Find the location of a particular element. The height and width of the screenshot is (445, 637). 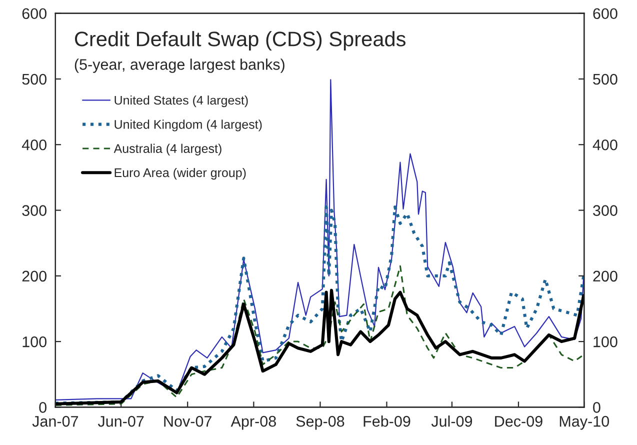

y-tick-label: 400 is located at coordinates (34, 144).